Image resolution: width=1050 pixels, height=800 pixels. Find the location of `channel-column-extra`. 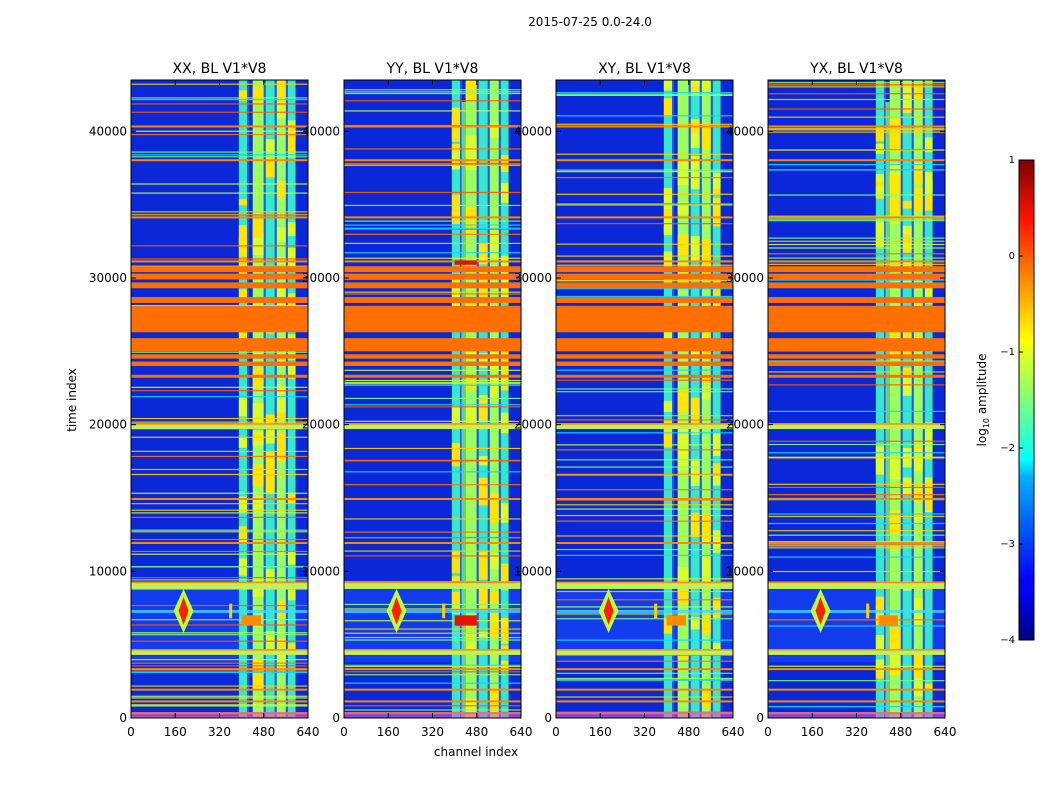

channel-column-extra is located at coordinates (463, 410).